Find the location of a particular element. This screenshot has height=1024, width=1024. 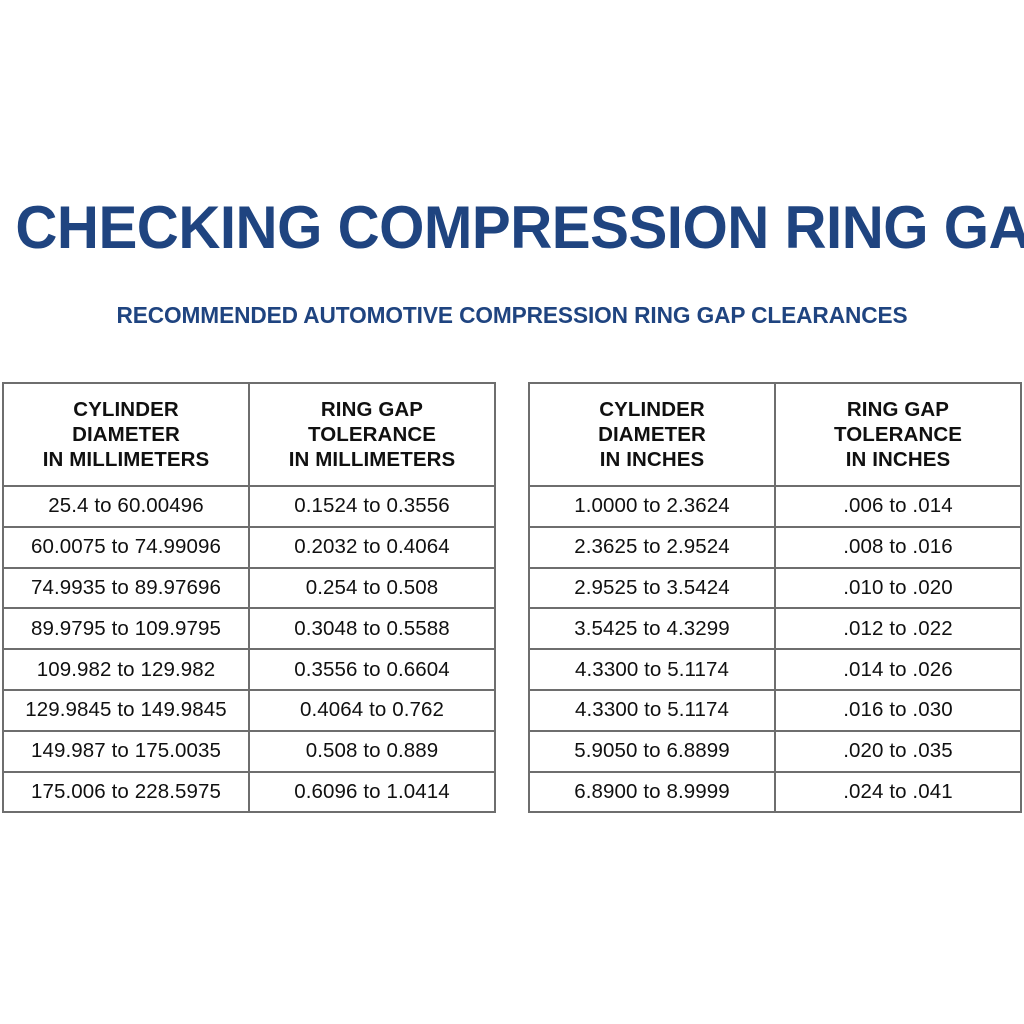

table-row: 4.3300 to 5.1174 .016 to .030 is located at coordinates (775, 710).